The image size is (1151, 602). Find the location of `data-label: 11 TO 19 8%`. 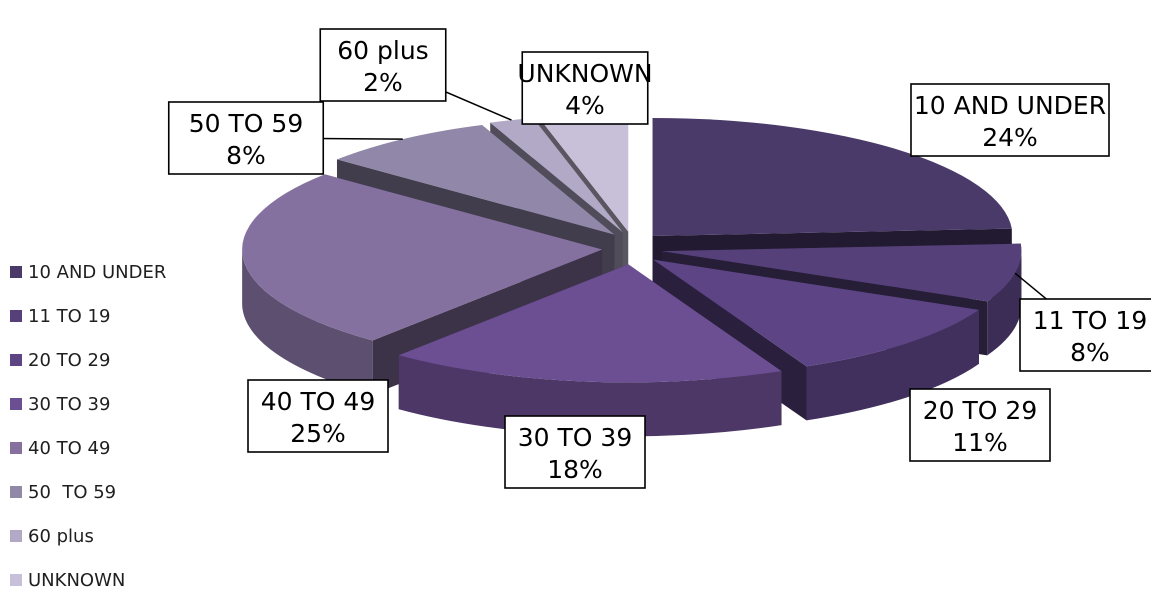

data-label: 11 TO 19 8% is located at coordinates (1085, 335).